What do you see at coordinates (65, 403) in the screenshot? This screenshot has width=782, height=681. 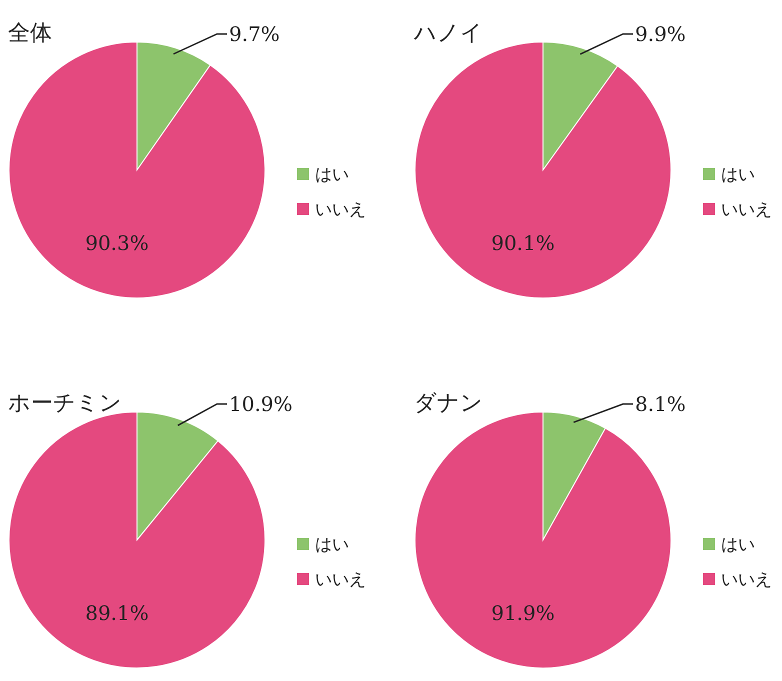 I see `chart-title: ホーチミン` at bounding box center [65, 403].